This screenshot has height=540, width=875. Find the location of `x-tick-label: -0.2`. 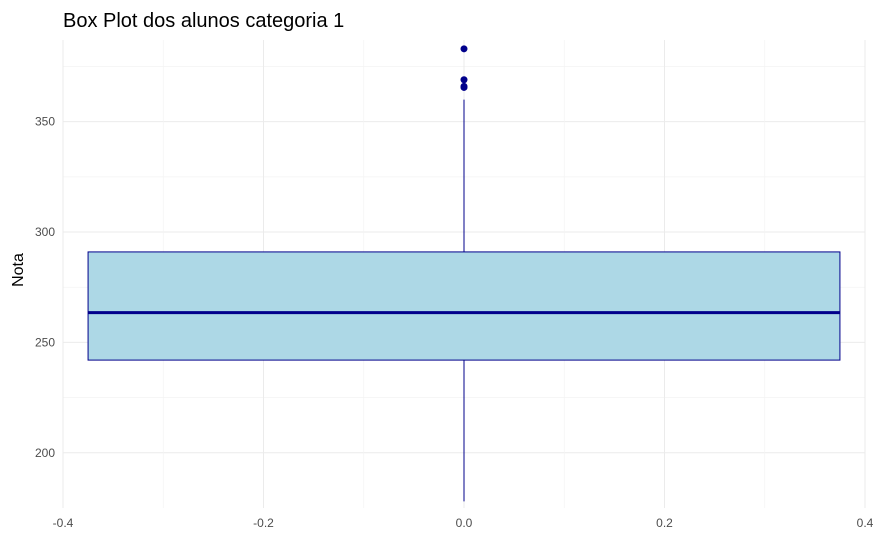

x-tick-label: -0.2 is located at coordinates (263, 523).